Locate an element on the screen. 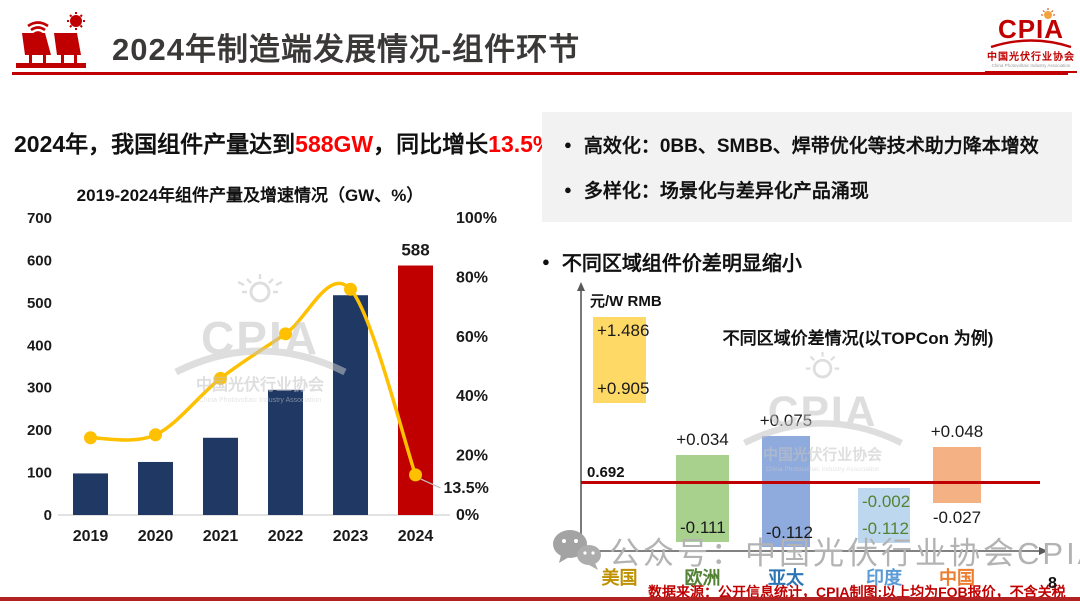  solar-panel-icon is located at coordinates (51, 40).